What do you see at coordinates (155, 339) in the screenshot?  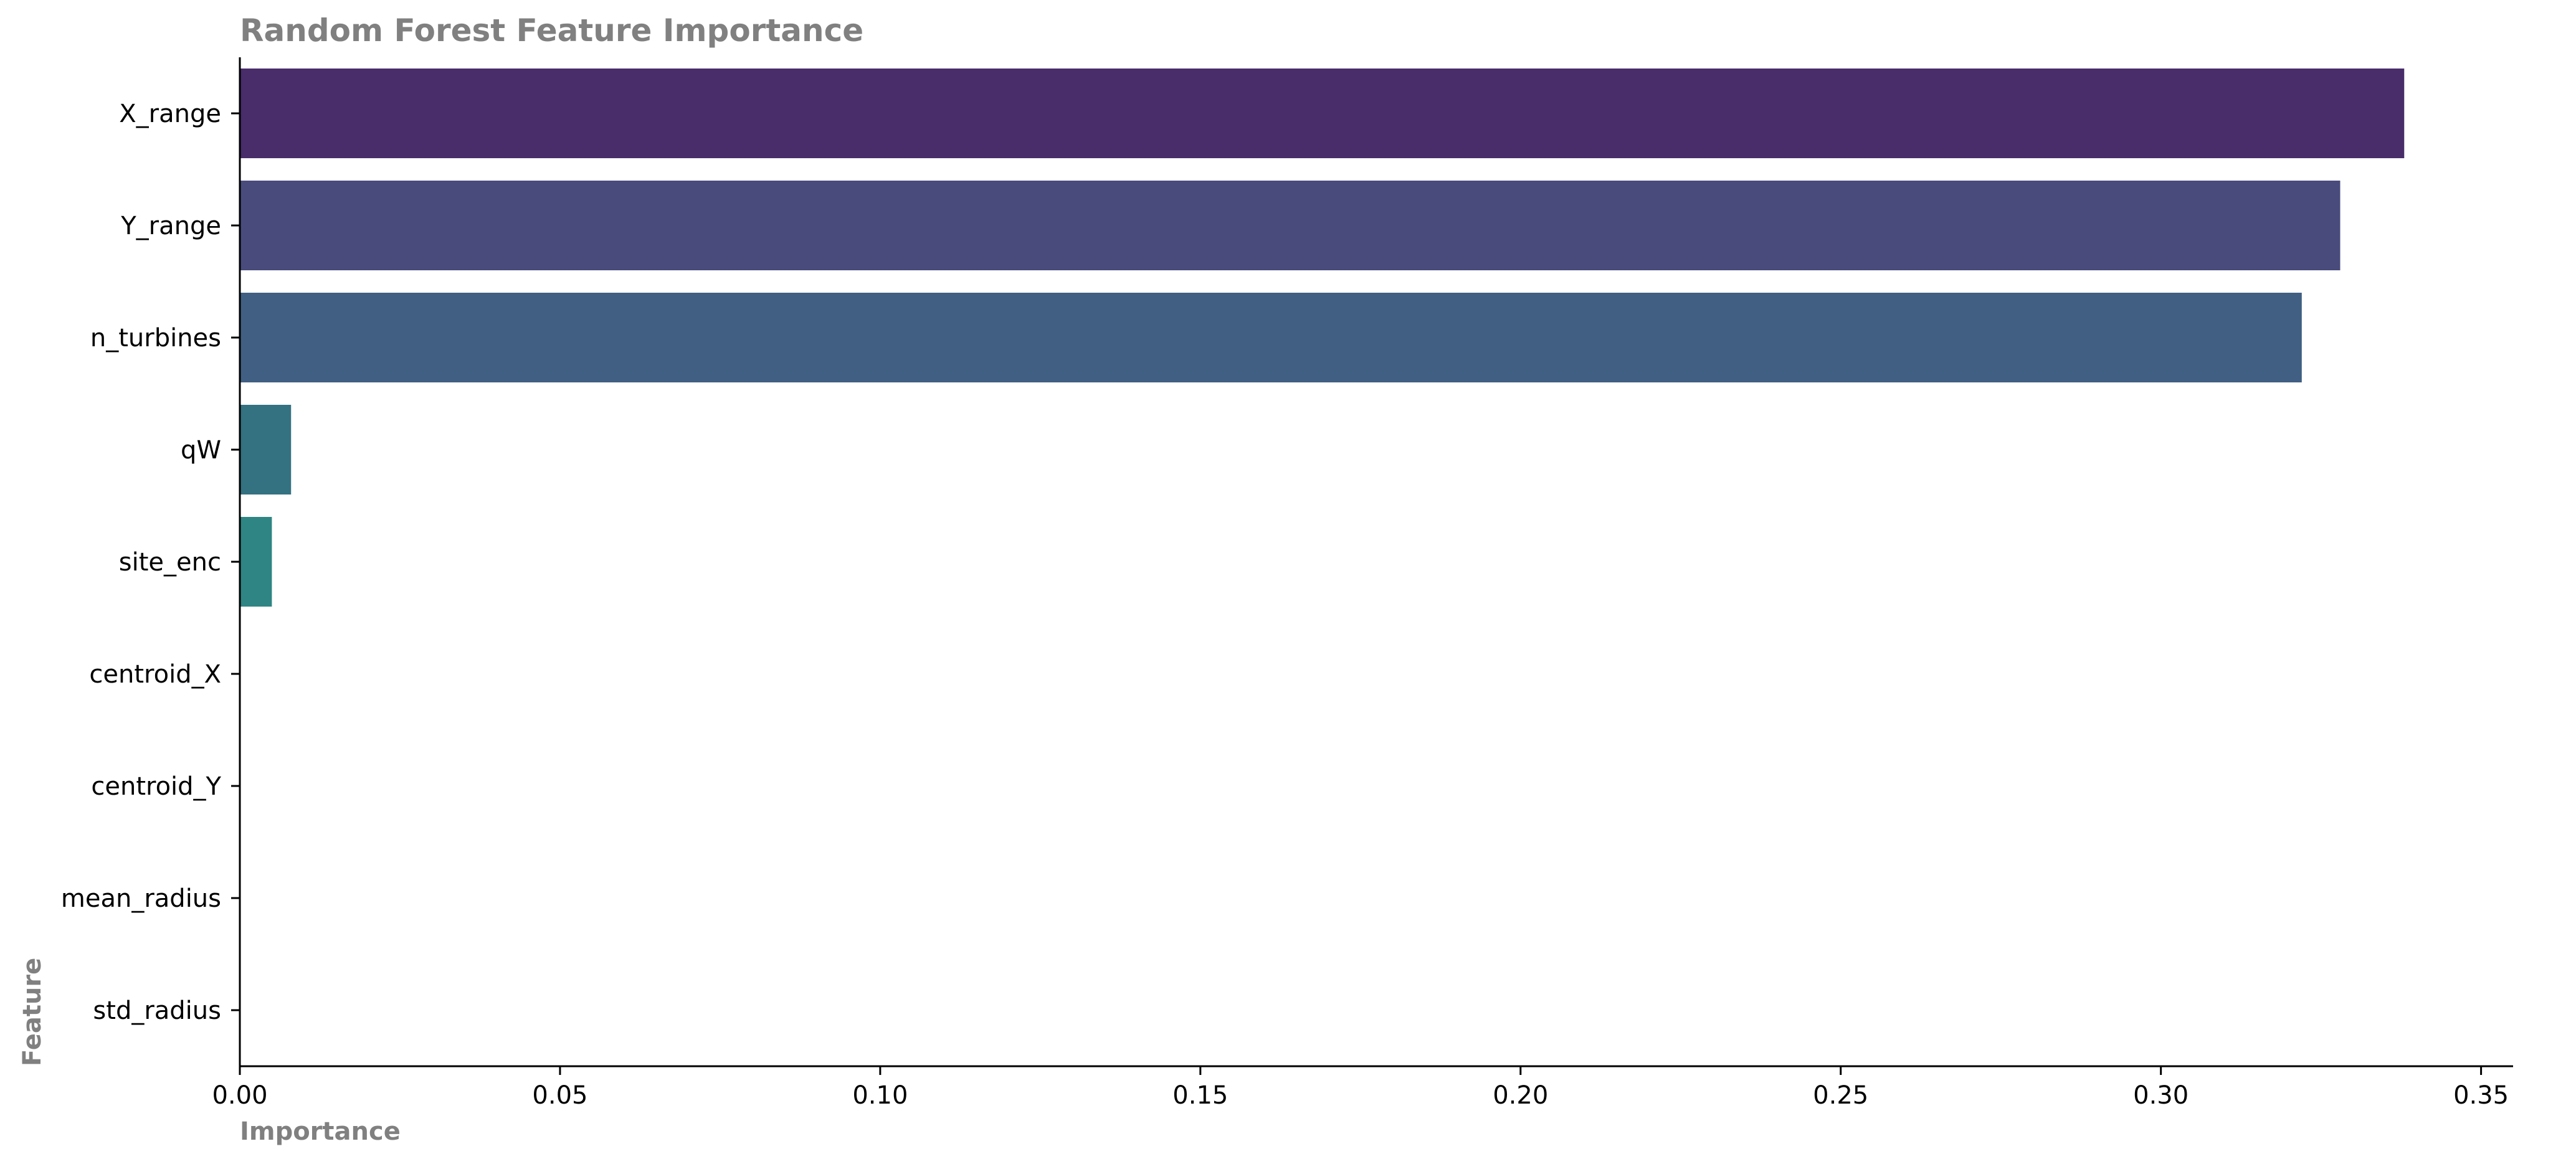 I see `y-tick-label: n_turbines` at bounding box center [155, 339].